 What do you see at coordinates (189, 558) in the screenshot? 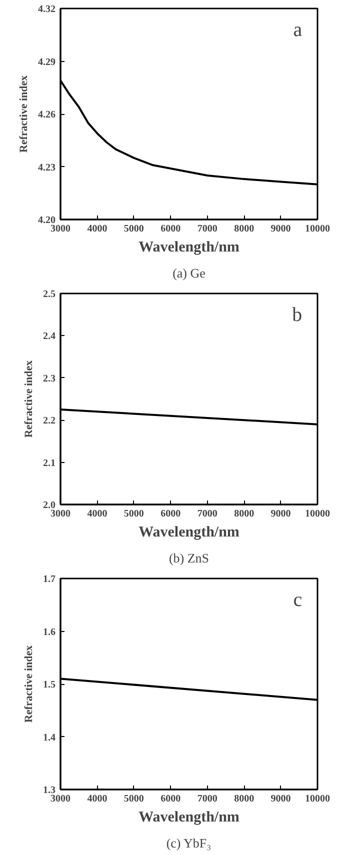
I see `text: (b) ZnS` at bounding box center [189, 558].